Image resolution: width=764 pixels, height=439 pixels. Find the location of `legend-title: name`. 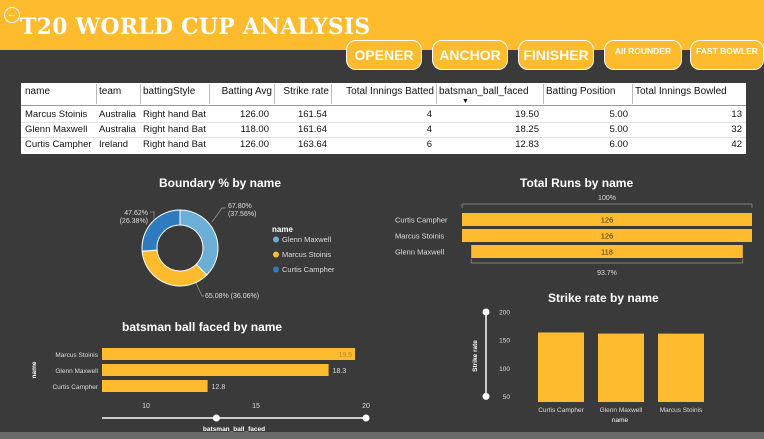

legend-title: name is located at coordinates (282, 229).